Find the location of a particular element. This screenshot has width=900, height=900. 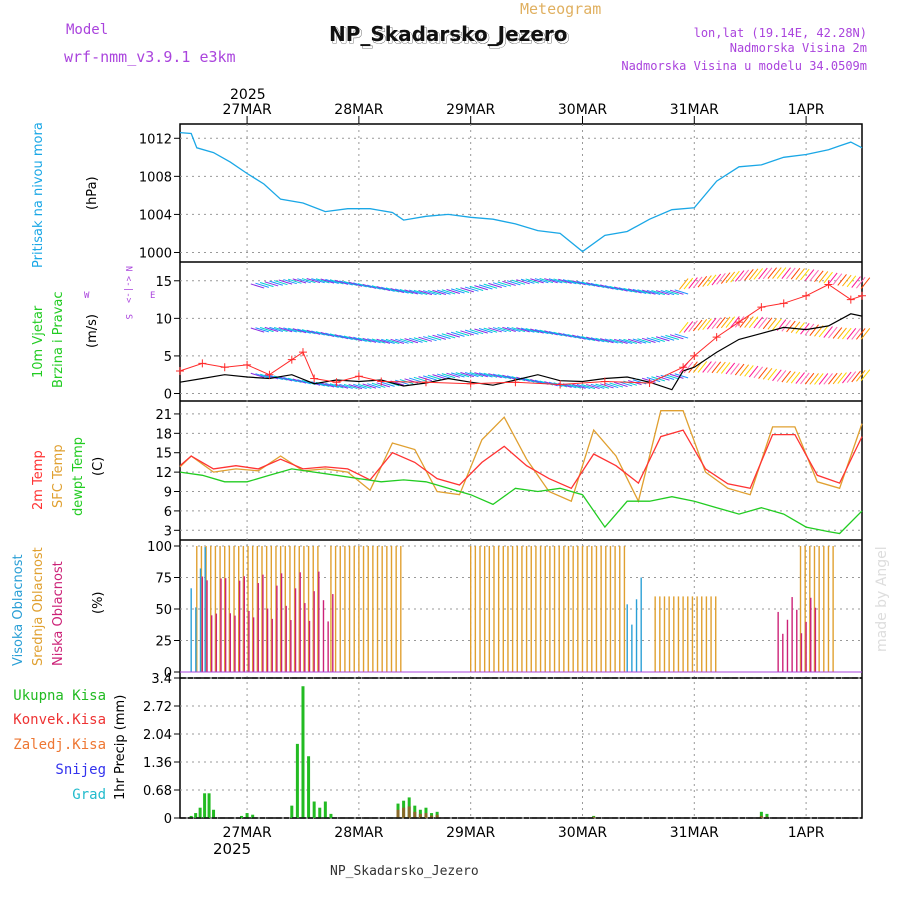

y-tick-label: 3 is located at coordinates (168, 531).